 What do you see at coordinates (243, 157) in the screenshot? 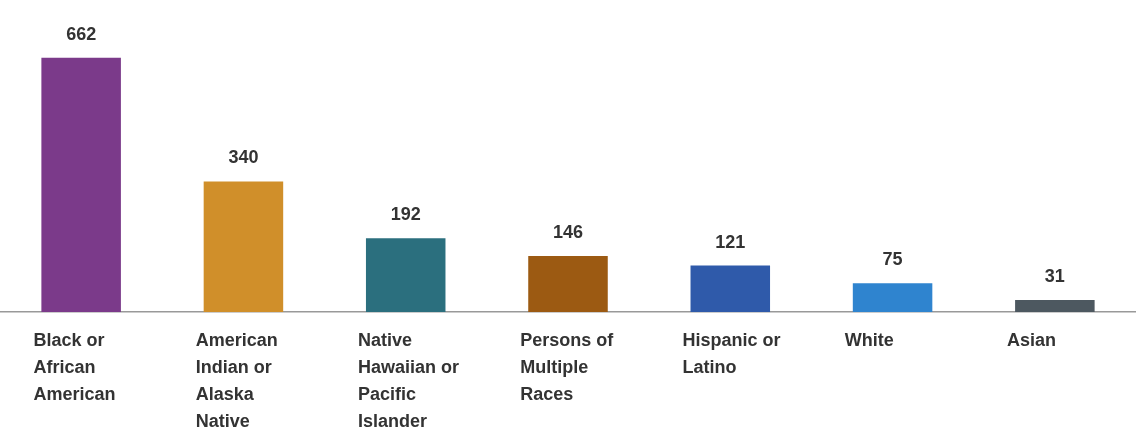
I see `data-label: 340` at bounding box center [243, 157].